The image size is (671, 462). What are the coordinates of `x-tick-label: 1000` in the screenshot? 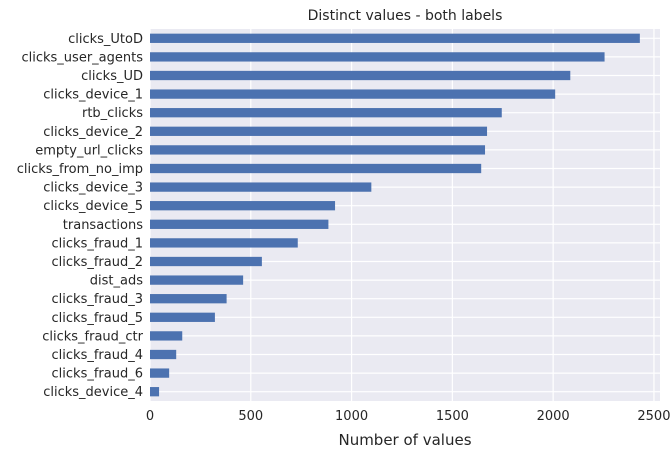 It's located at (351, 416).